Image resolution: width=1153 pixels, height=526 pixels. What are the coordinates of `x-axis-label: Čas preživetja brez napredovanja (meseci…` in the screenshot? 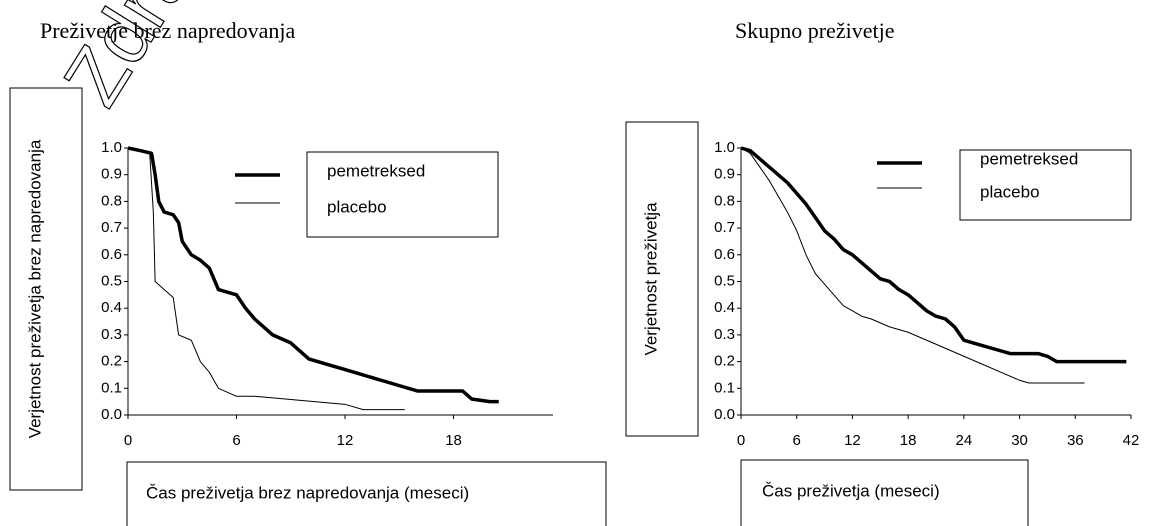 It's located at (307, 492).